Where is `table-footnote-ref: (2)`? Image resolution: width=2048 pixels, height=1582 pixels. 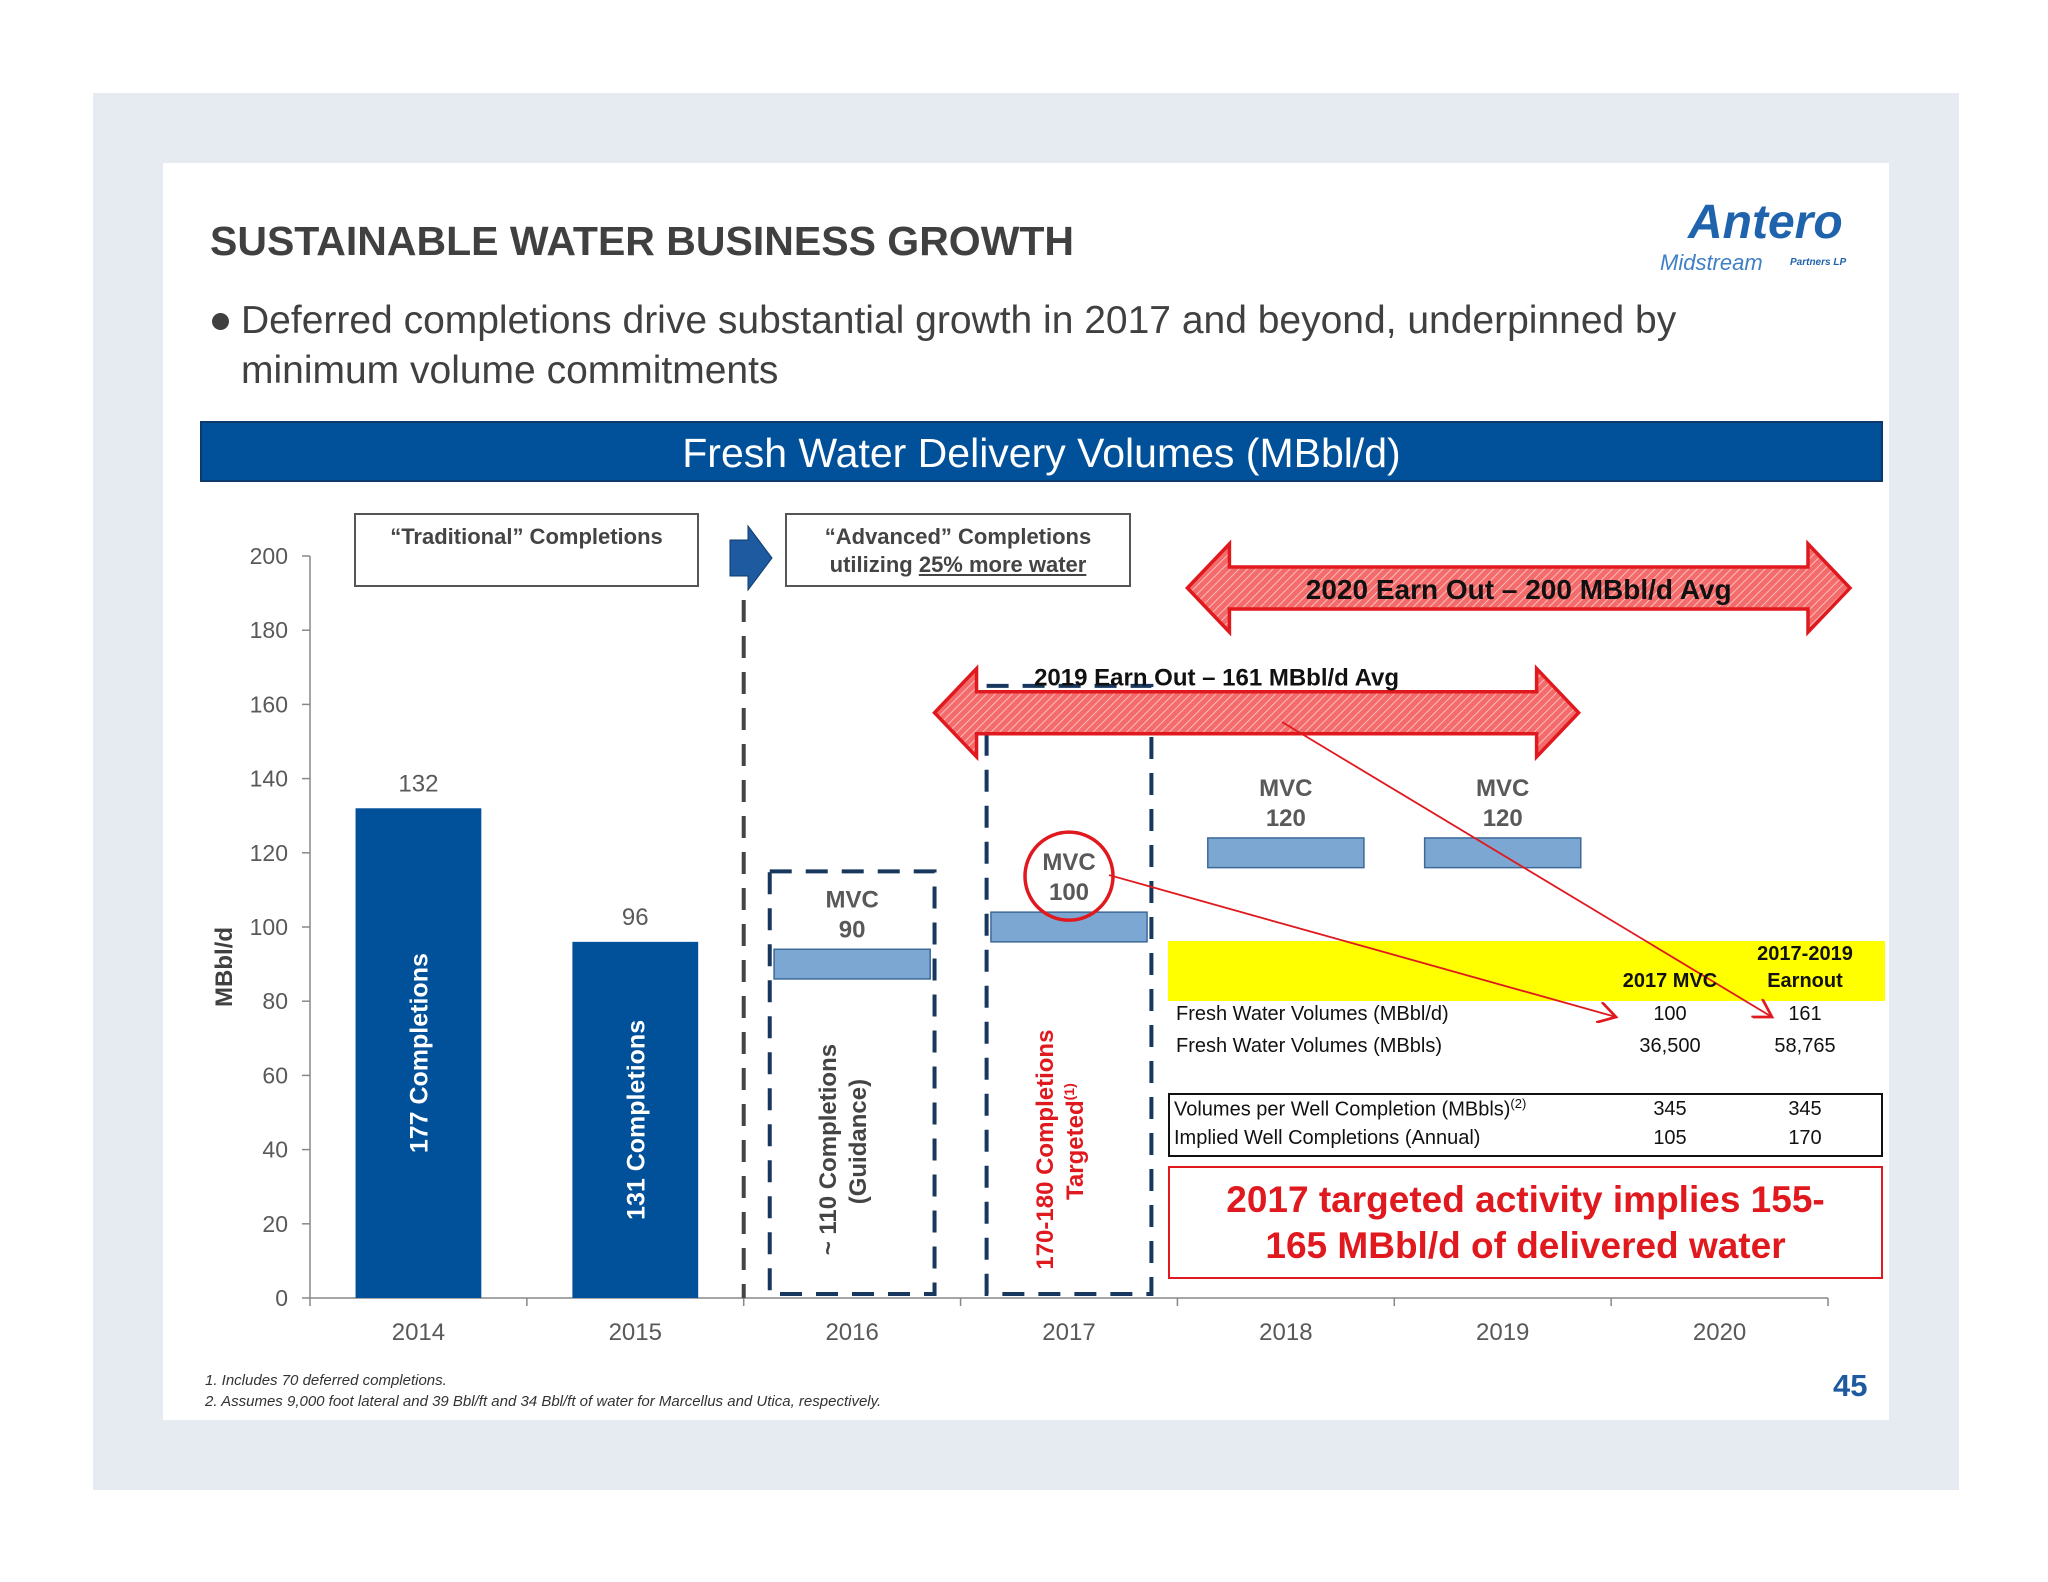
table-footnote-ref: (2) is located at coordinates (1518, 1103).